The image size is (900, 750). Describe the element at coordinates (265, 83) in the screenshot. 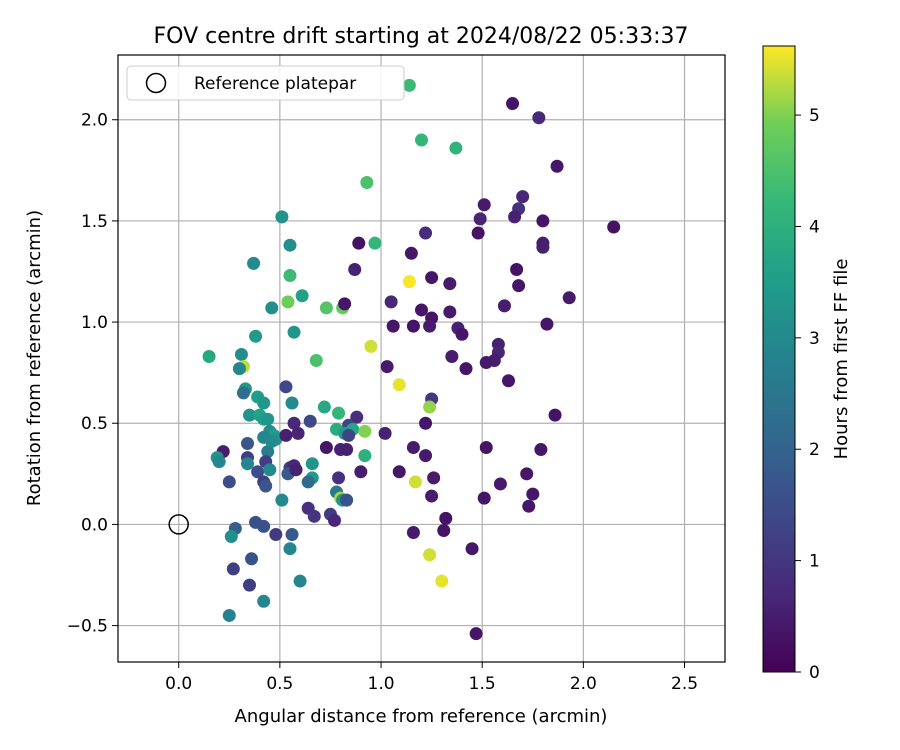

I see `legend: Reference platepar` at that location.